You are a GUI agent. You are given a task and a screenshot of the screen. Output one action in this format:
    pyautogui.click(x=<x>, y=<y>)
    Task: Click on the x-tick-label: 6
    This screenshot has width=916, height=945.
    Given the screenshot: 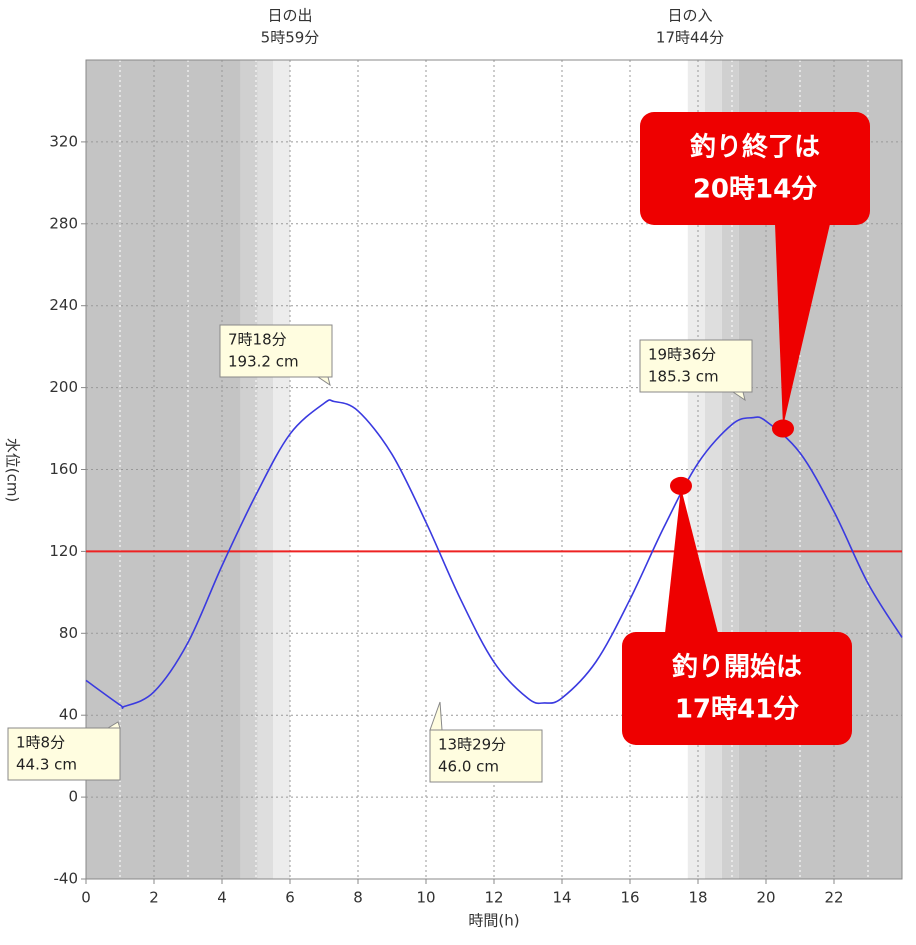 What is the action you would take?
    pyautogui.click(x=290, y=898)
    